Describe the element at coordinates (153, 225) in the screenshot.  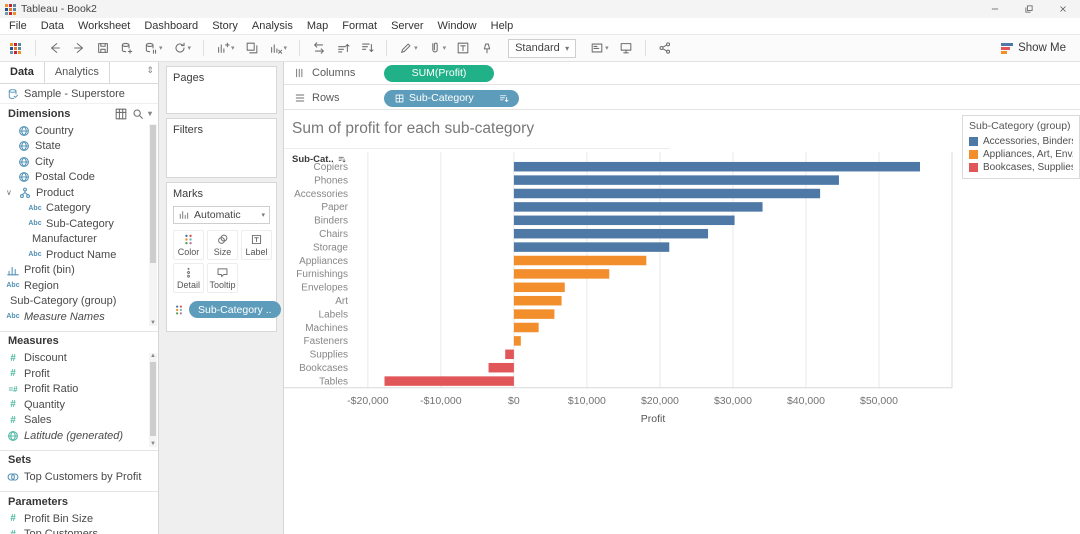
I see `dimensions-scrollbar: ▼` at that location.